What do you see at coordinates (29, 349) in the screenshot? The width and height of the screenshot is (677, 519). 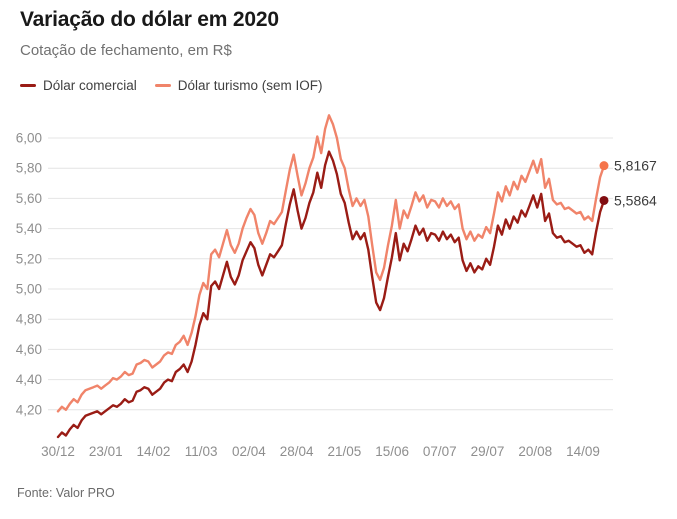 I see `y-axis-tick-label: 4,60` at bounding box center [29, 349].